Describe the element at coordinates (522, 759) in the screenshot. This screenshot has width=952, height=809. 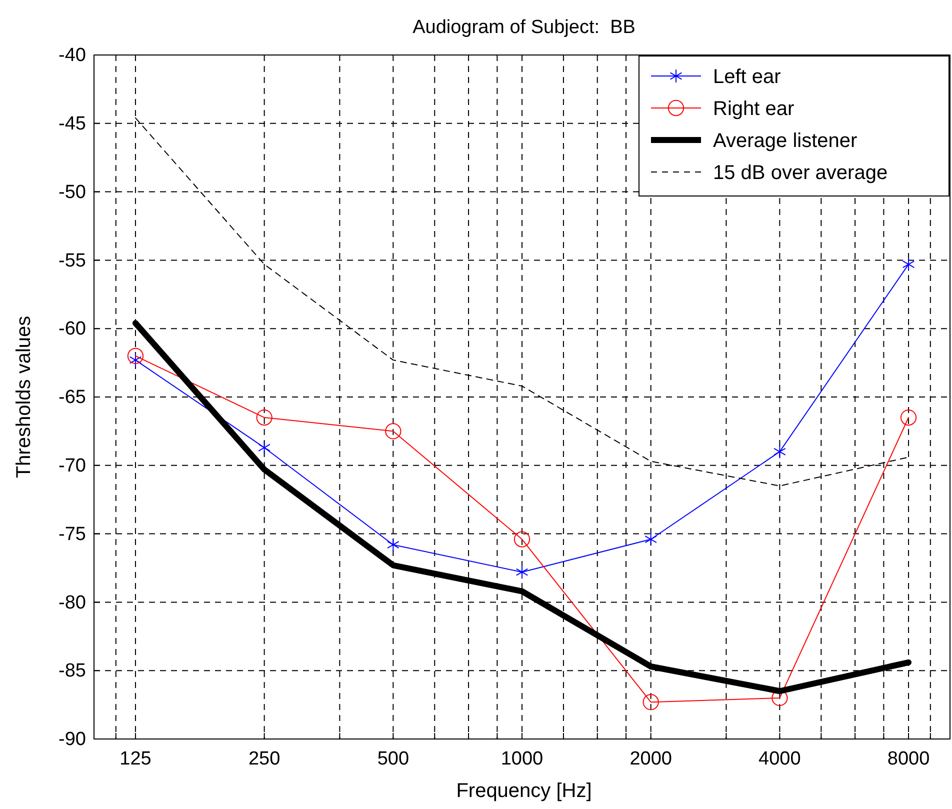
I see `x-tick-label: 1000` at that location.